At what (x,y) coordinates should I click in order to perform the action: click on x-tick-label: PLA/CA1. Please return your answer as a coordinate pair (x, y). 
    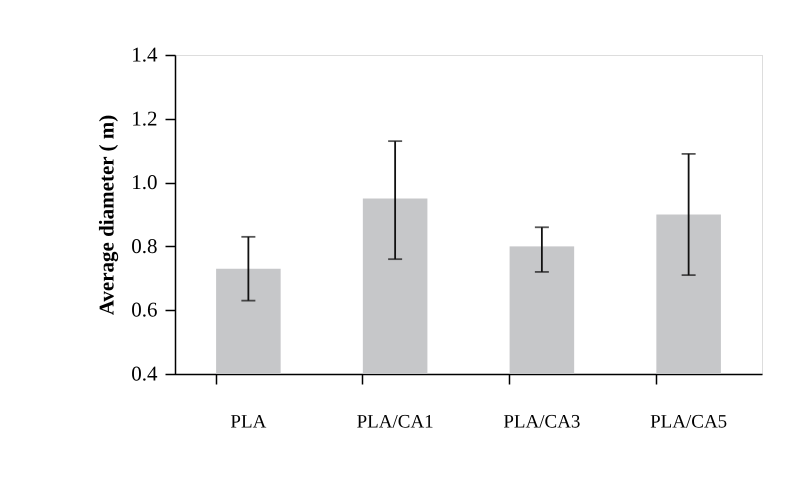
    Looking at the image, I should click on (395, 422).